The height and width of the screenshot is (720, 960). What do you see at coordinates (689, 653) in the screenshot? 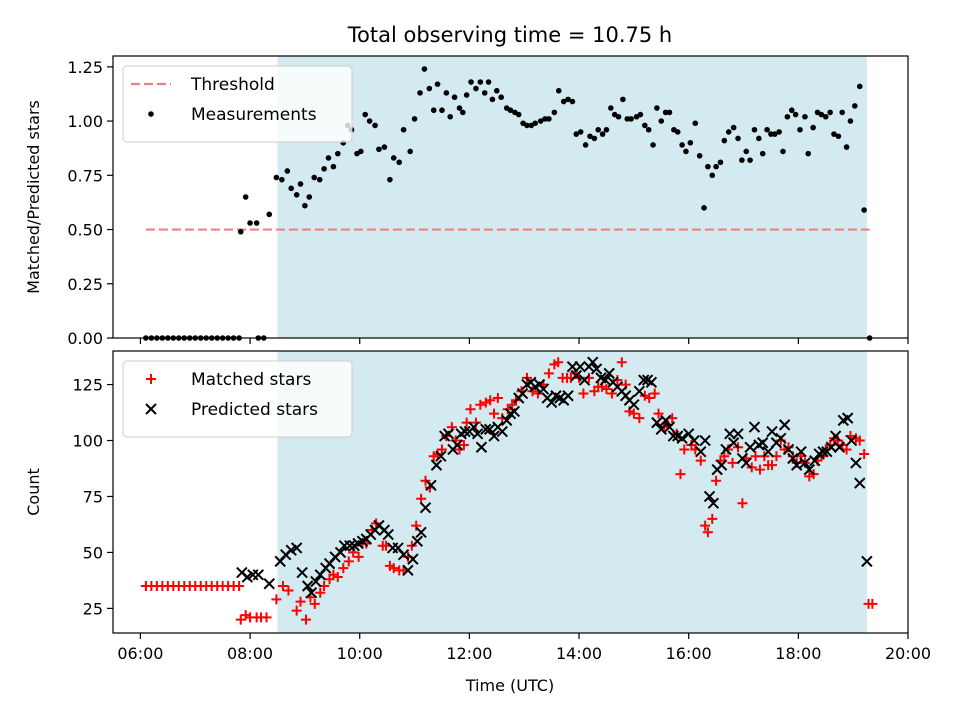
I see `x-tick-label: 16:00` at bounding box center [689, 653].